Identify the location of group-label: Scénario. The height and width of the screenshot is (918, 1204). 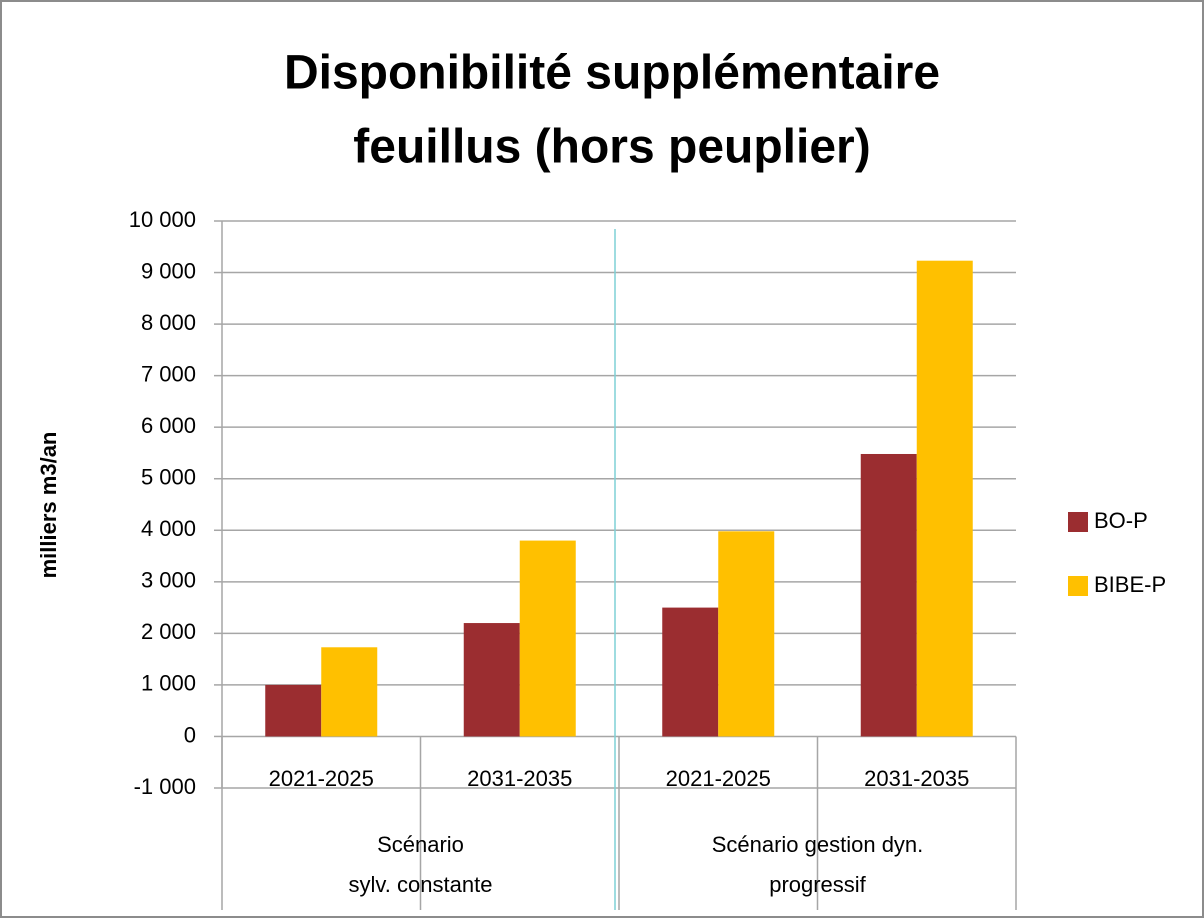
(420, 844).